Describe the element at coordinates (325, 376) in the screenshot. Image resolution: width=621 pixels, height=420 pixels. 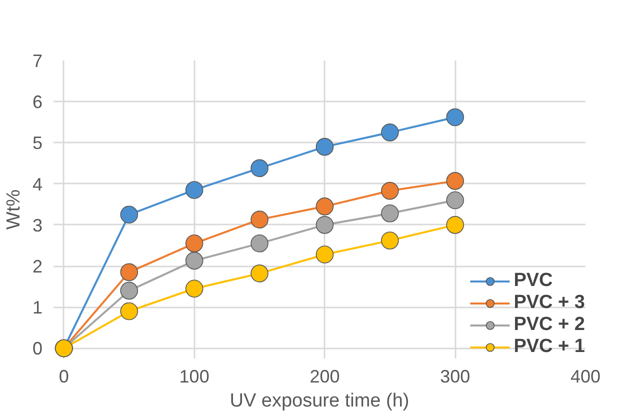
I see `x-tick-label: 200` at that location.